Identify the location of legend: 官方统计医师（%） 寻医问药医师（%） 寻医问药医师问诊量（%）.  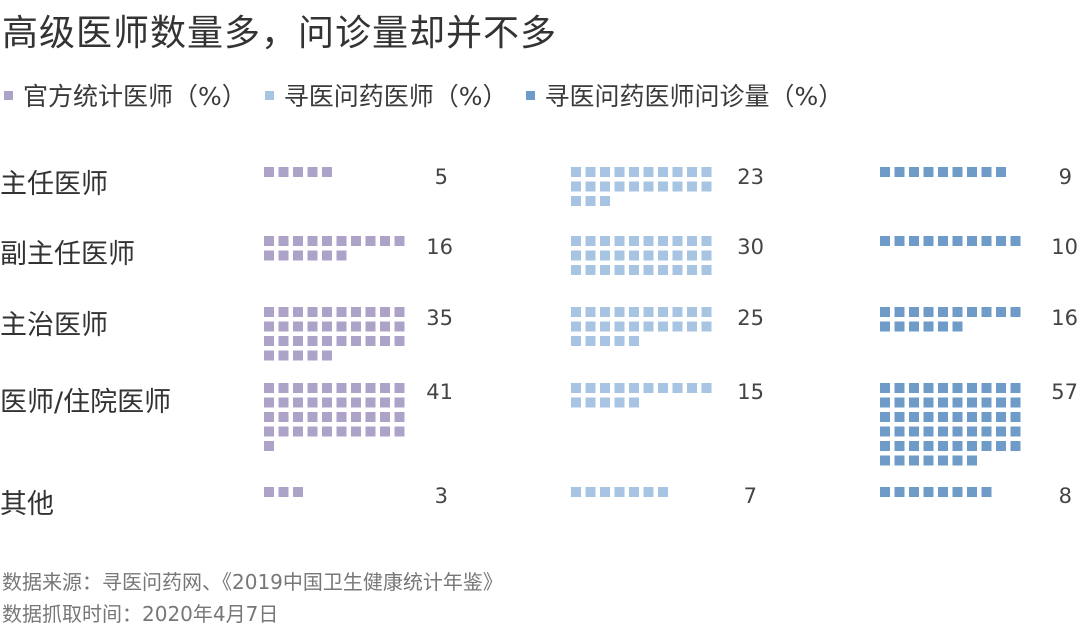
(432, 95).